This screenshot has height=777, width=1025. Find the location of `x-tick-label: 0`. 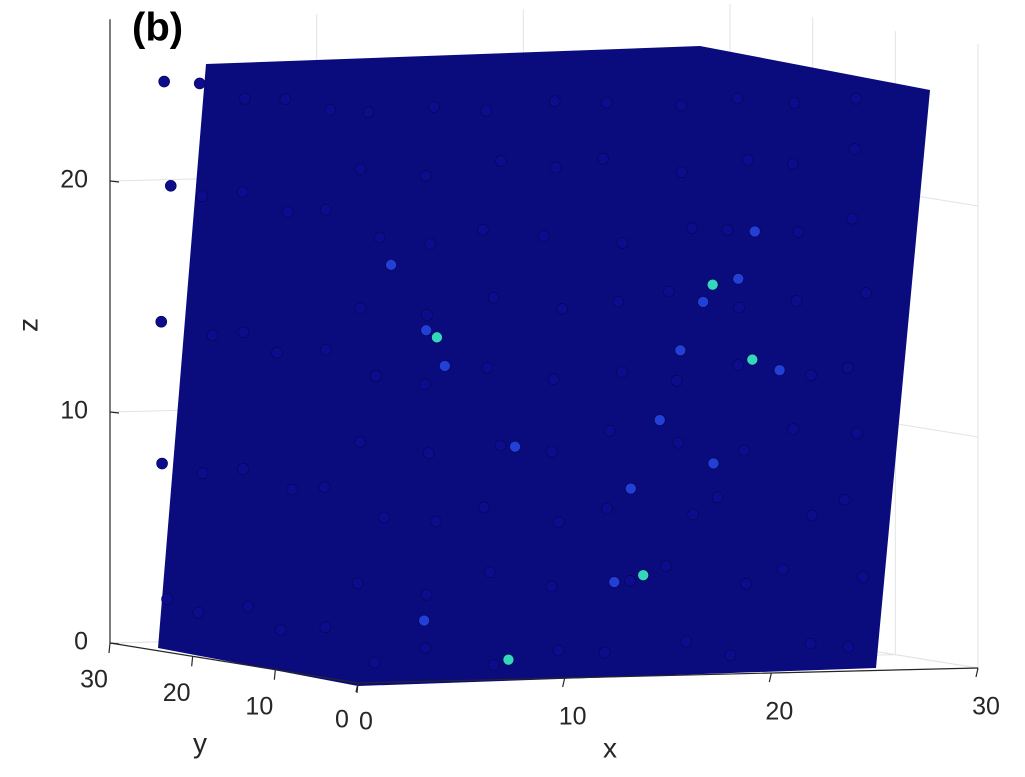

x-tick-label: 0 is located at coordinates (366, 722).